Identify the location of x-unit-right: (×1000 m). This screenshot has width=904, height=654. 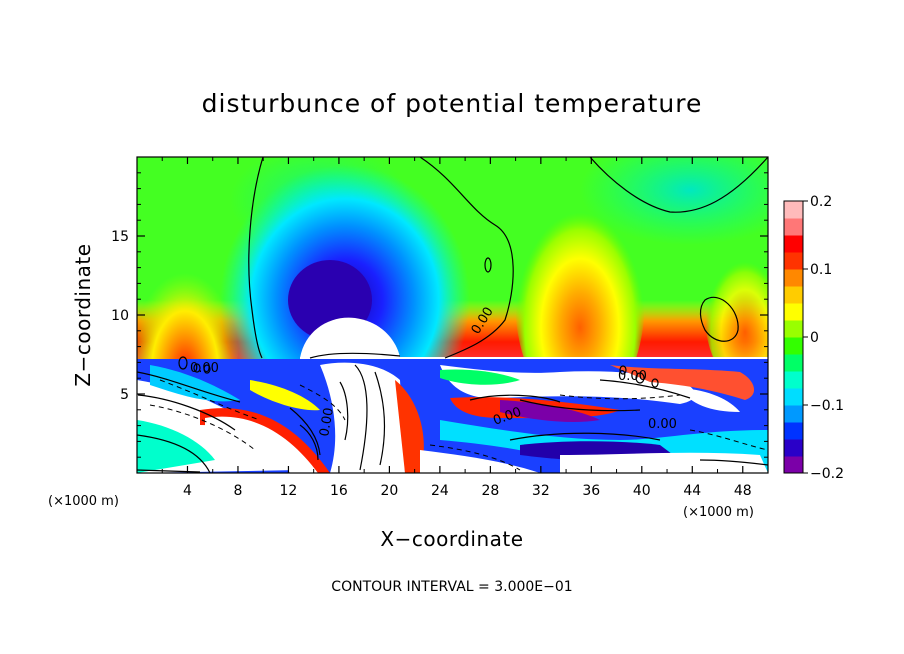
(718, 512).